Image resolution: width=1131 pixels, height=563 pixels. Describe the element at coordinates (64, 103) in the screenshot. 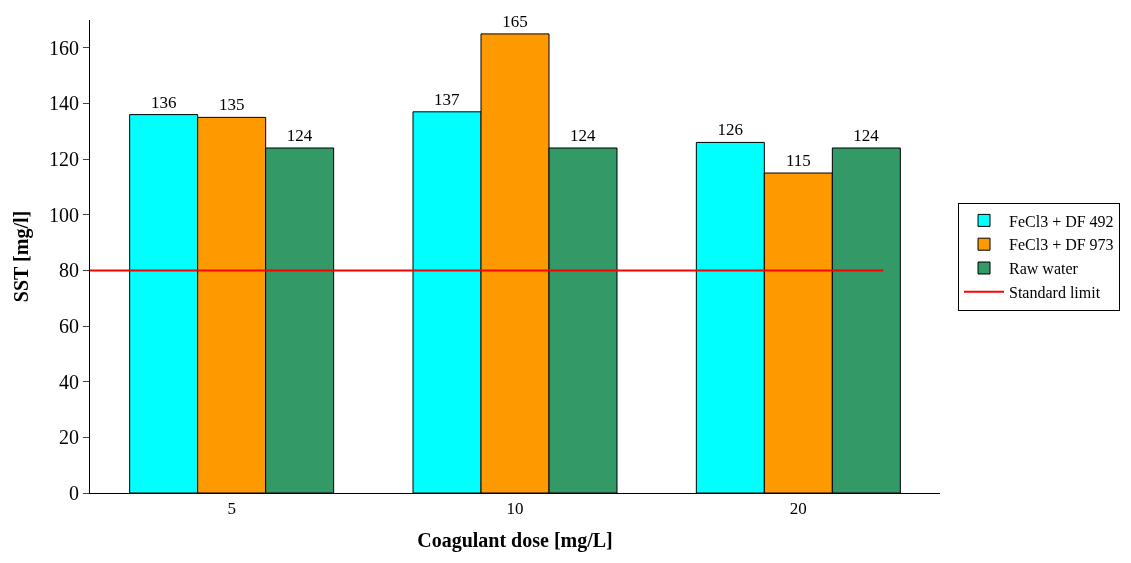

I see `y-tick-label: 140` at that location.